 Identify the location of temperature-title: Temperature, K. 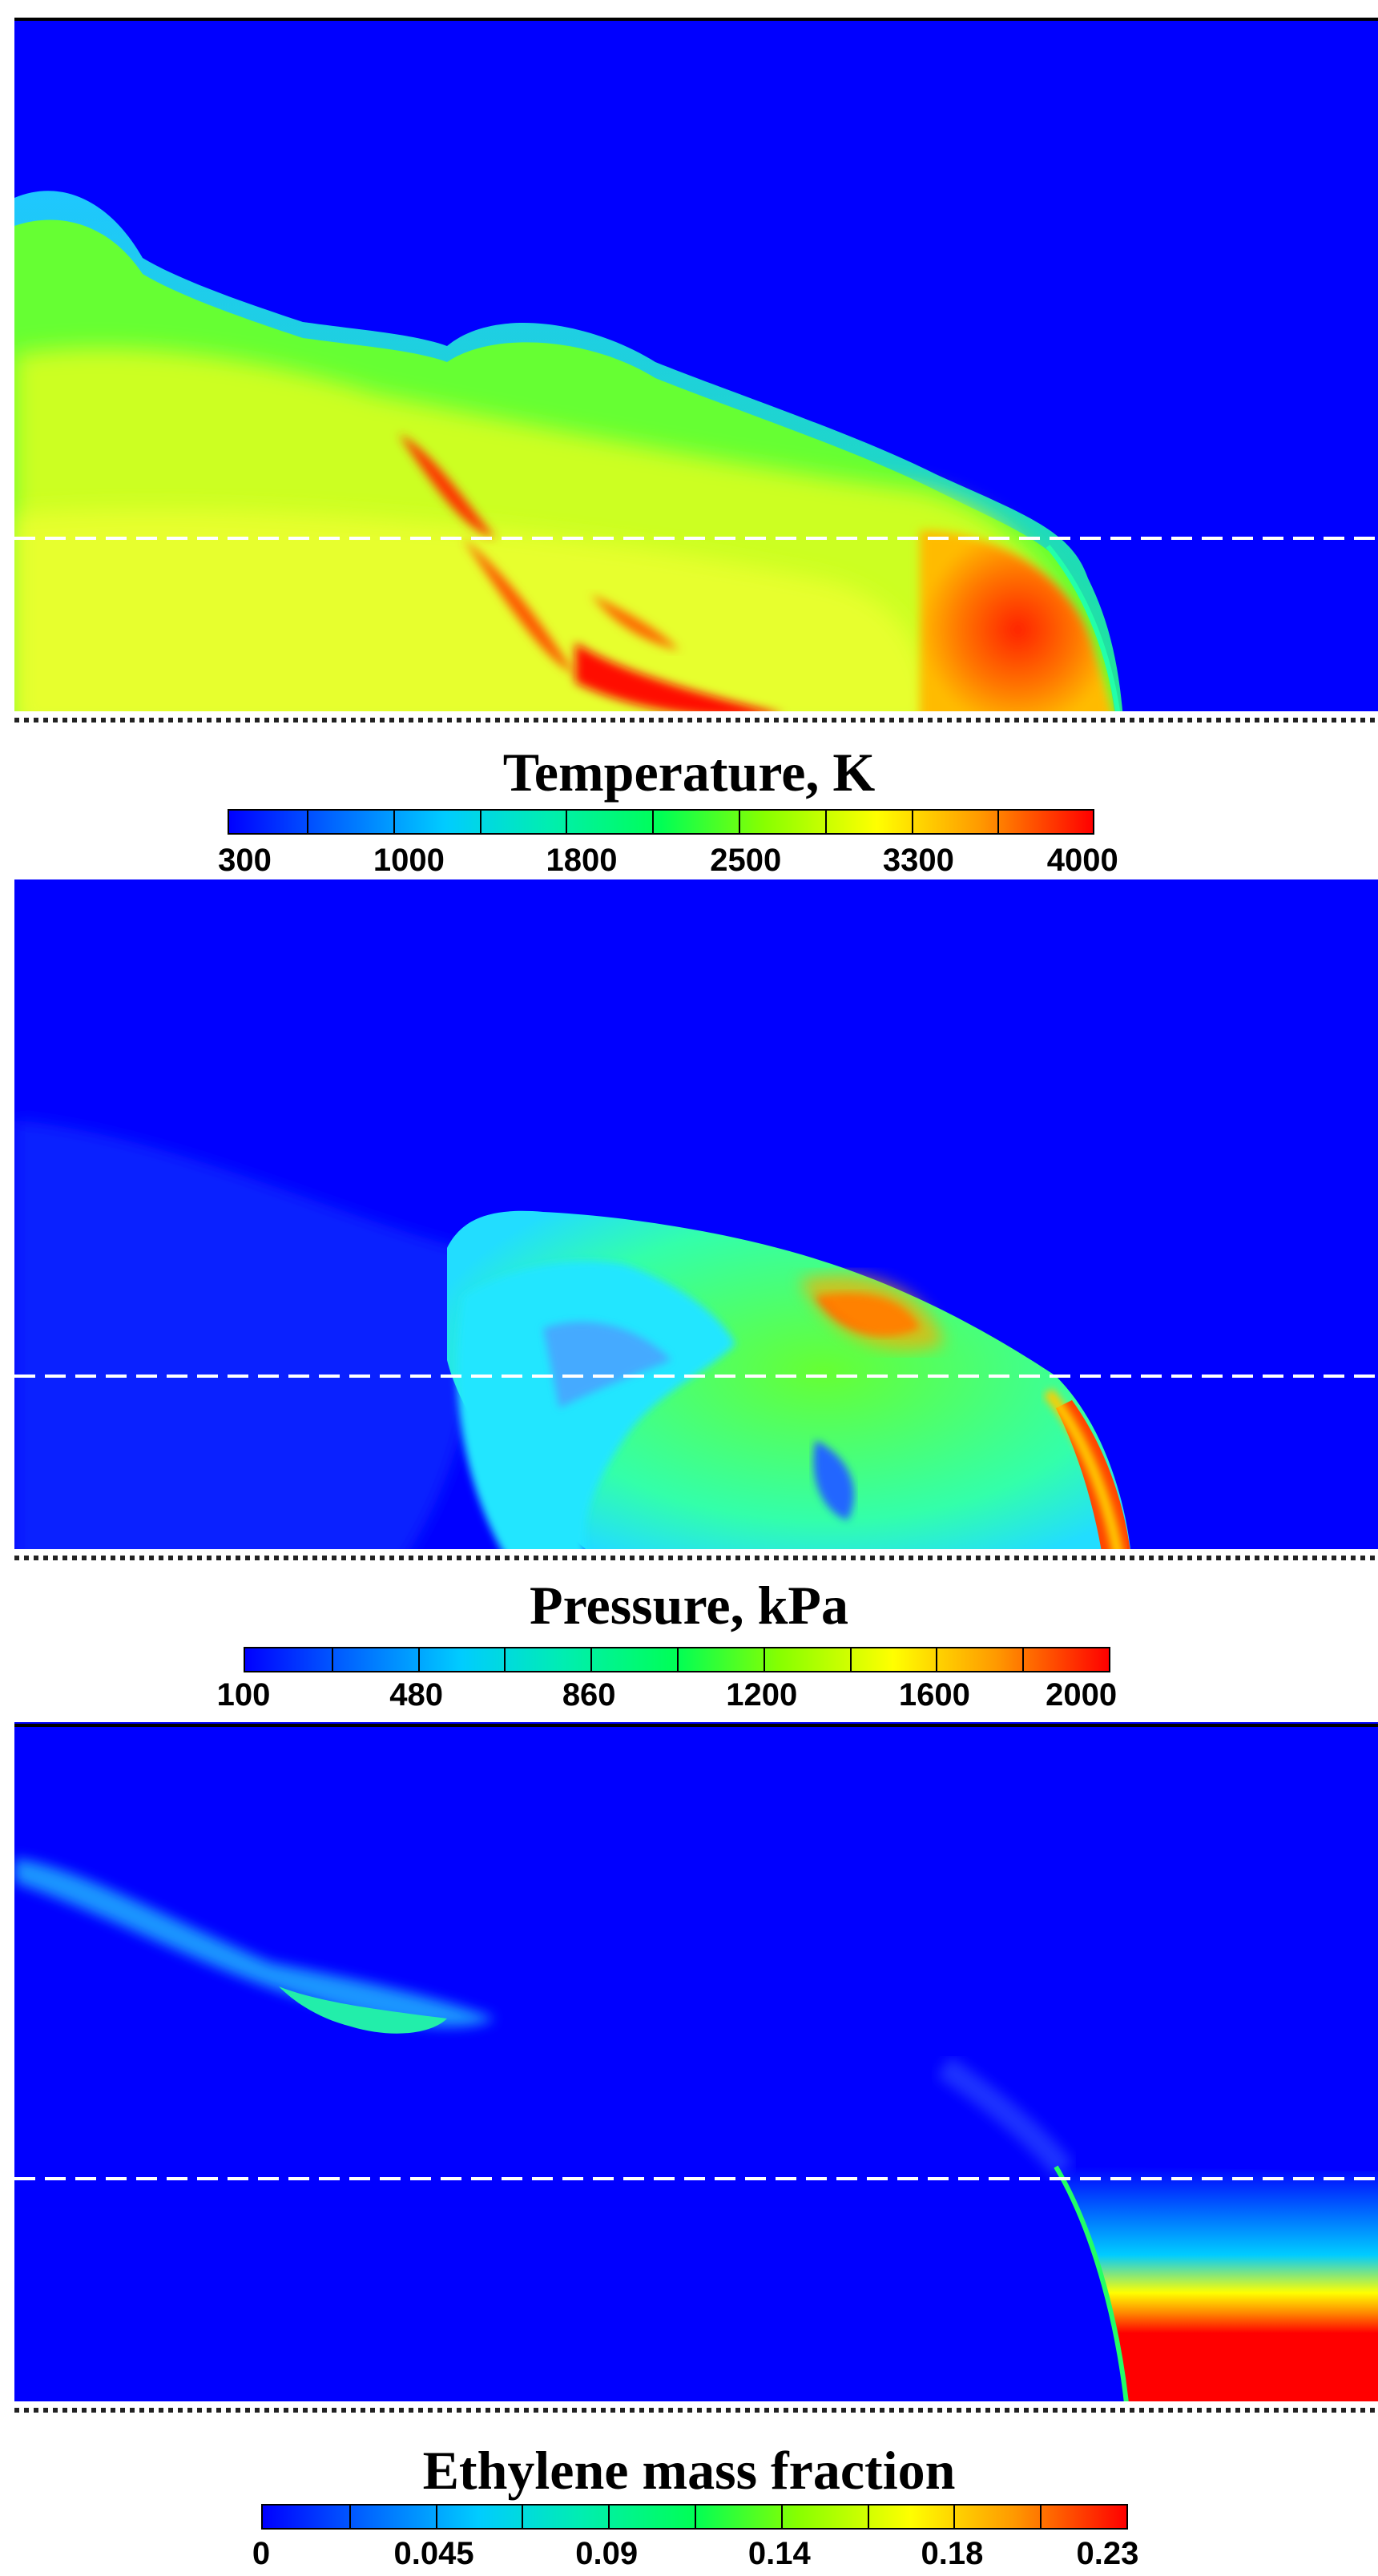
(689, 772).